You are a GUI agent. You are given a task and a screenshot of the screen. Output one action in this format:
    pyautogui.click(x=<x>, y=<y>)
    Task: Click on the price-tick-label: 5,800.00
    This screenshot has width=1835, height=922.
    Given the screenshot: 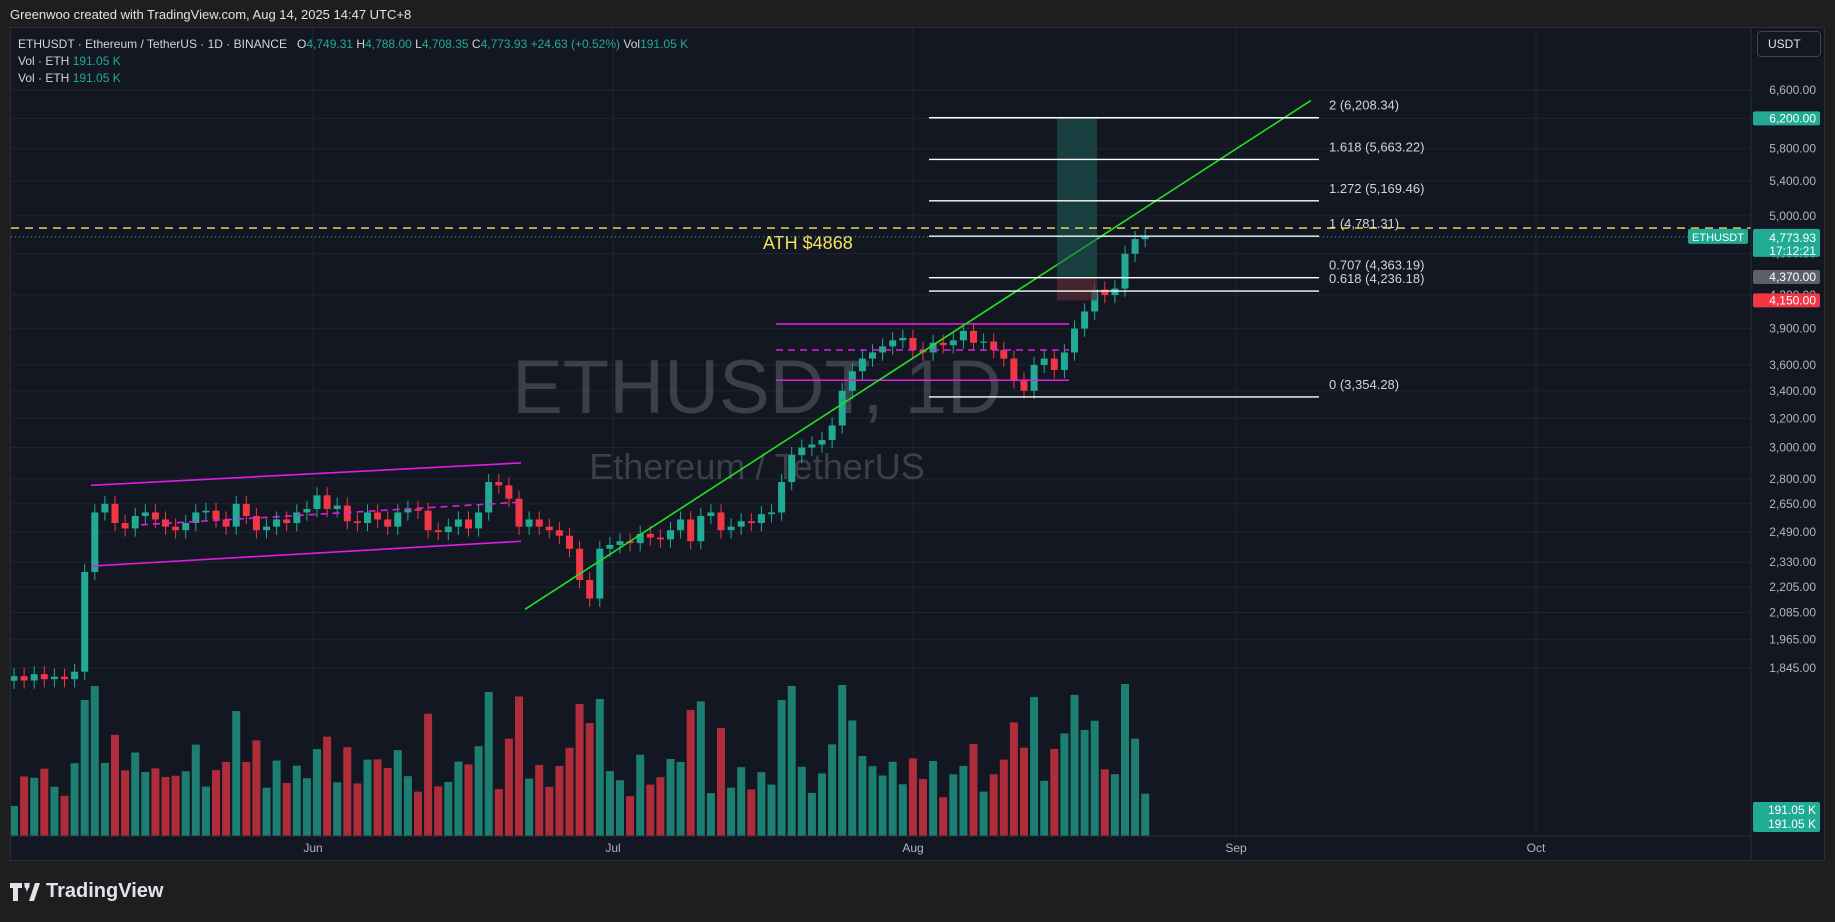 What is the action you would take?
    pyautogui.click(x=1792, y=149)
    